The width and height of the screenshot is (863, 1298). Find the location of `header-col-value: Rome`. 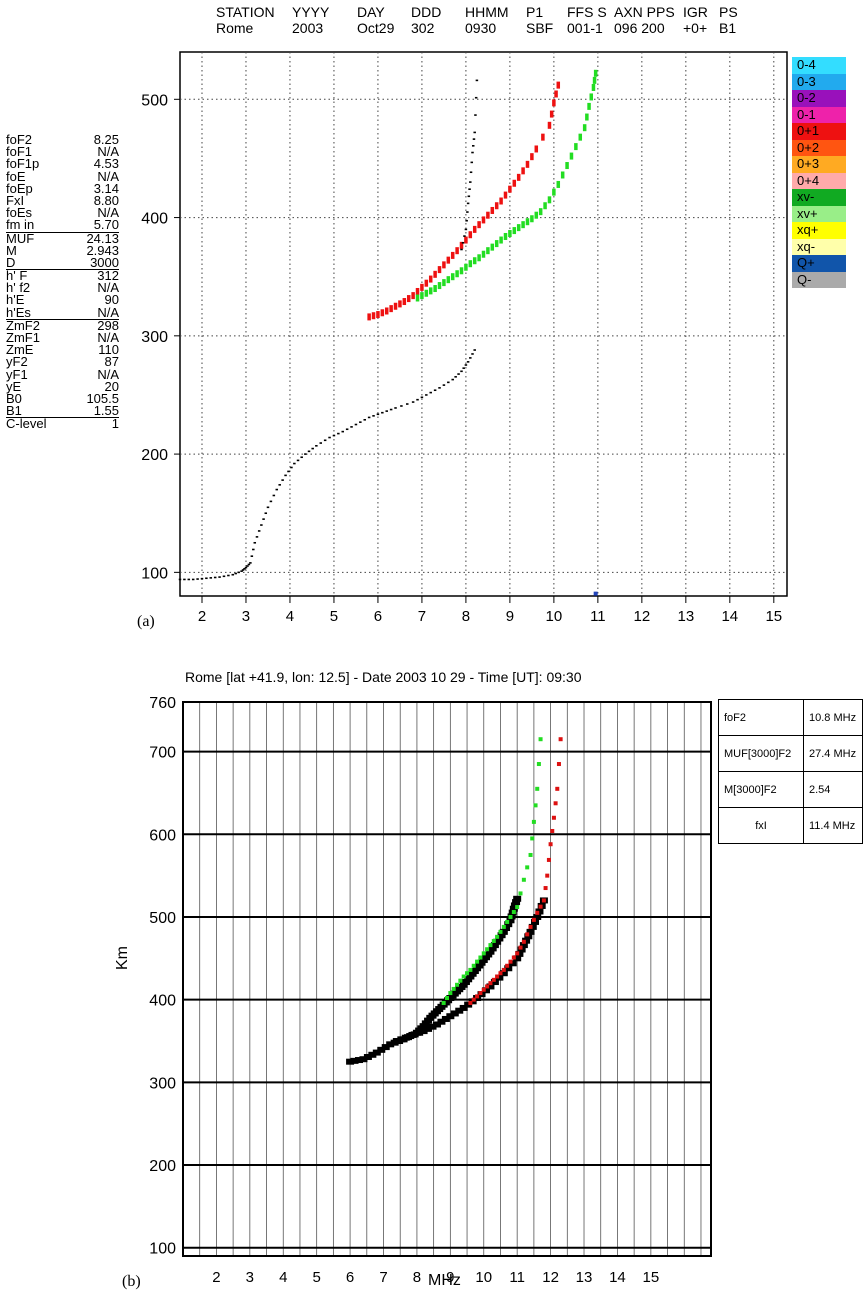

header-col-value: Rome is located at coordinates (235, 28).